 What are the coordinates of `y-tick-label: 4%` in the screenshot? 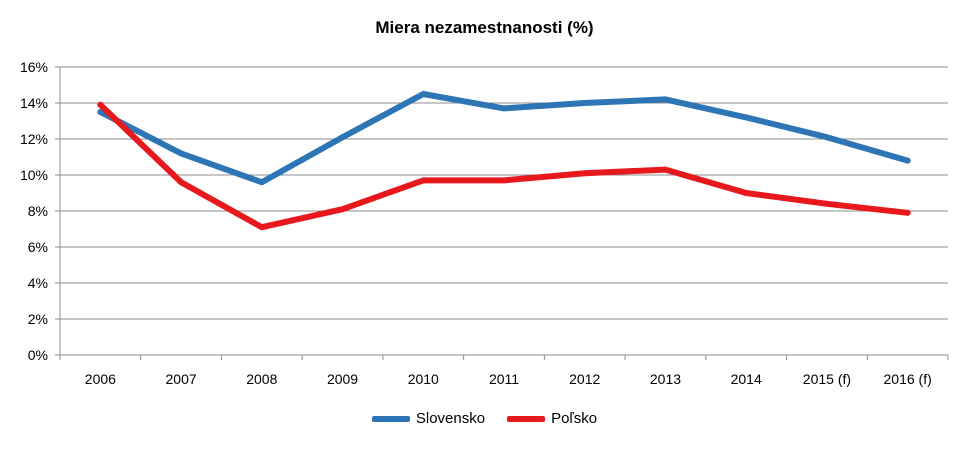 It's located at (38, 283).